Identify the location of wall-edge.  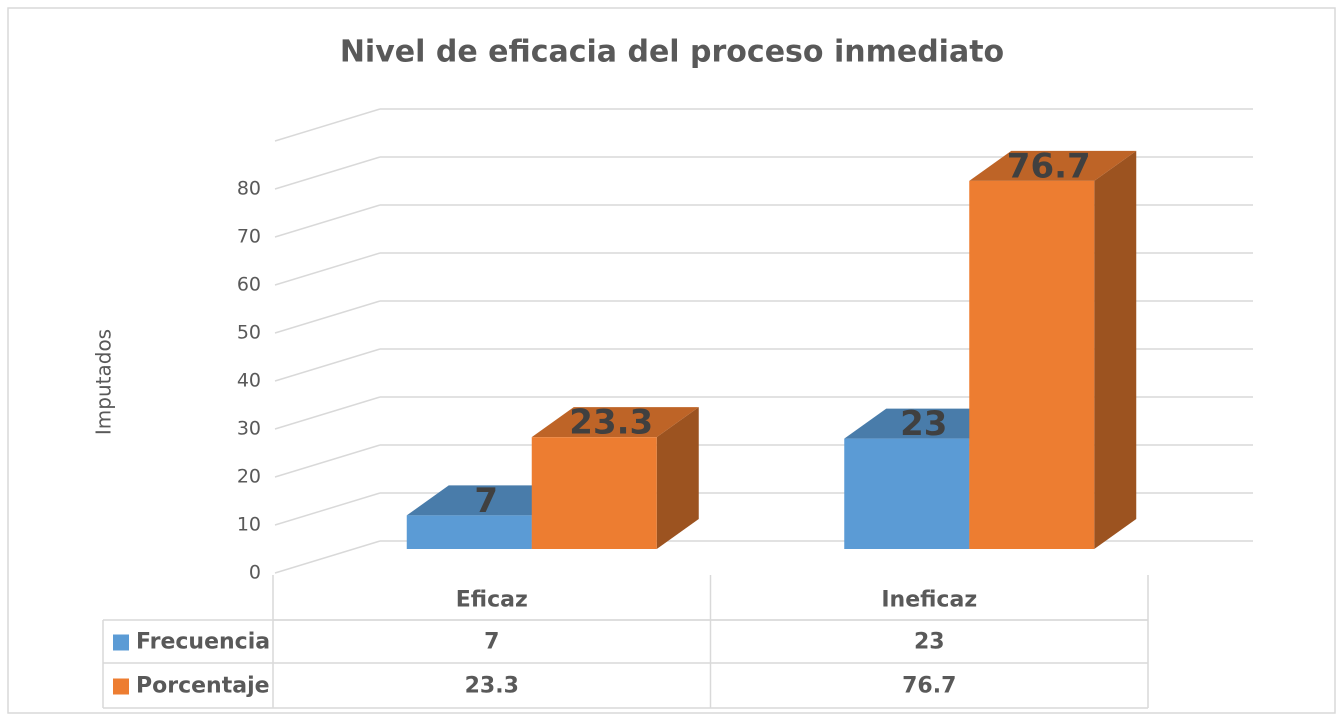
(327, 125).